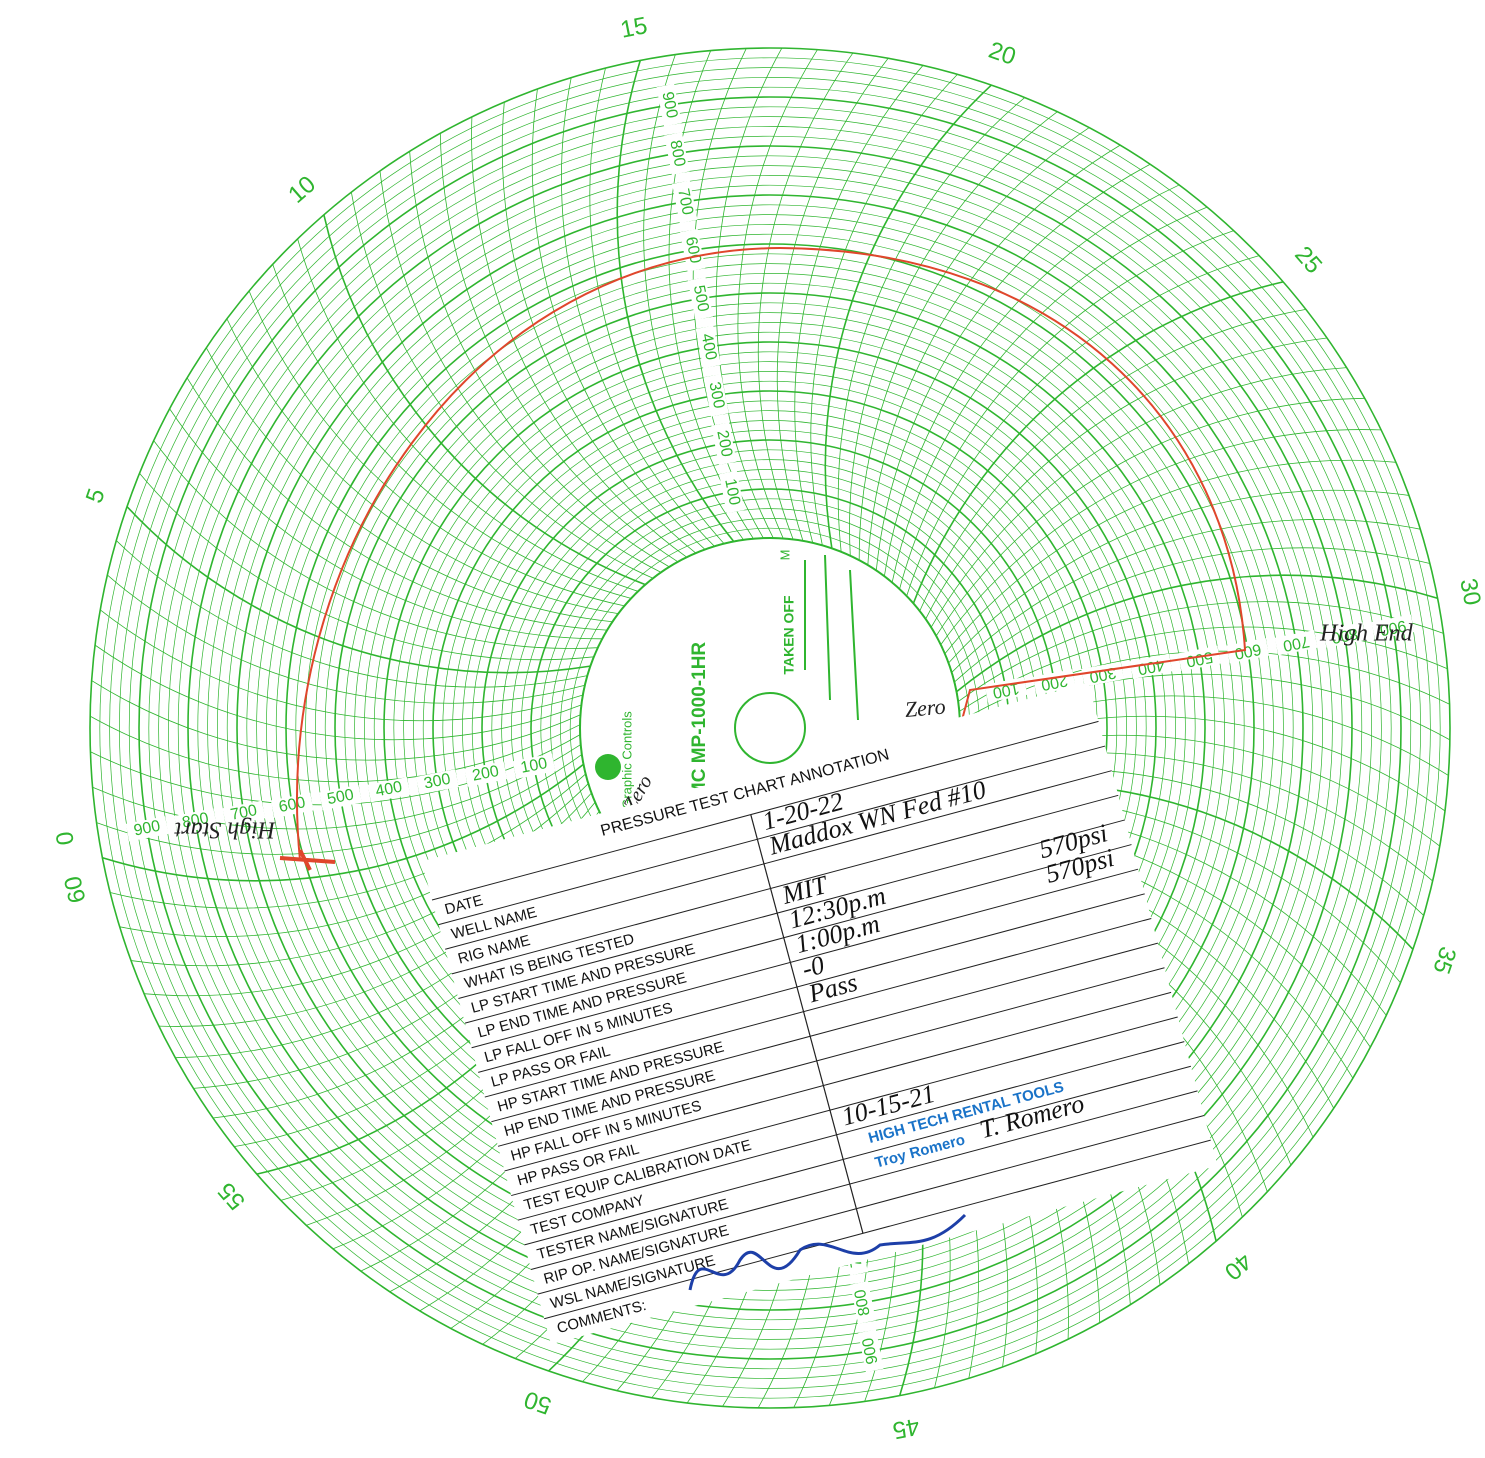 The image size is (1485, 1458). I want to click on trace-start-mark, so click(307, 860).